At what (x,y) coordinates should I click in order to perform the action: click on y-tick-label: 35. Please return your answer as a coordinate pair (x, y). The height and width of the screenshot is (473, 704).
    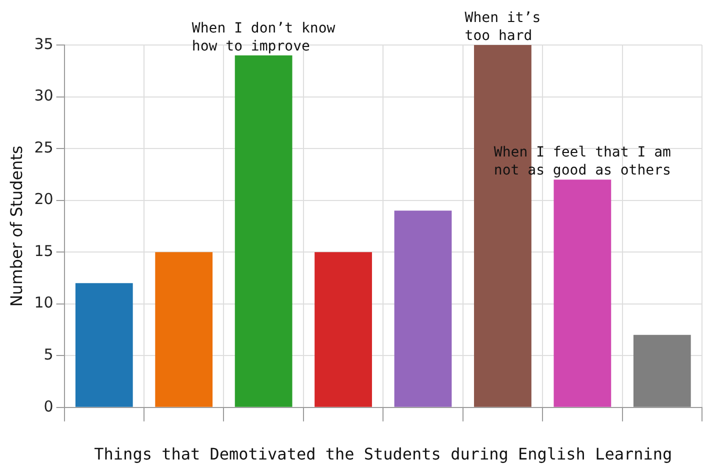
    Looking at the image, I should click on (44, 43).